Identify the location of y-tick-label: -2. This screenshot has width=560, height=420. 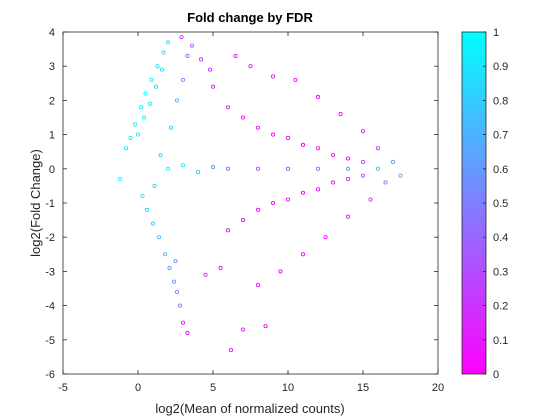
(50, 238).